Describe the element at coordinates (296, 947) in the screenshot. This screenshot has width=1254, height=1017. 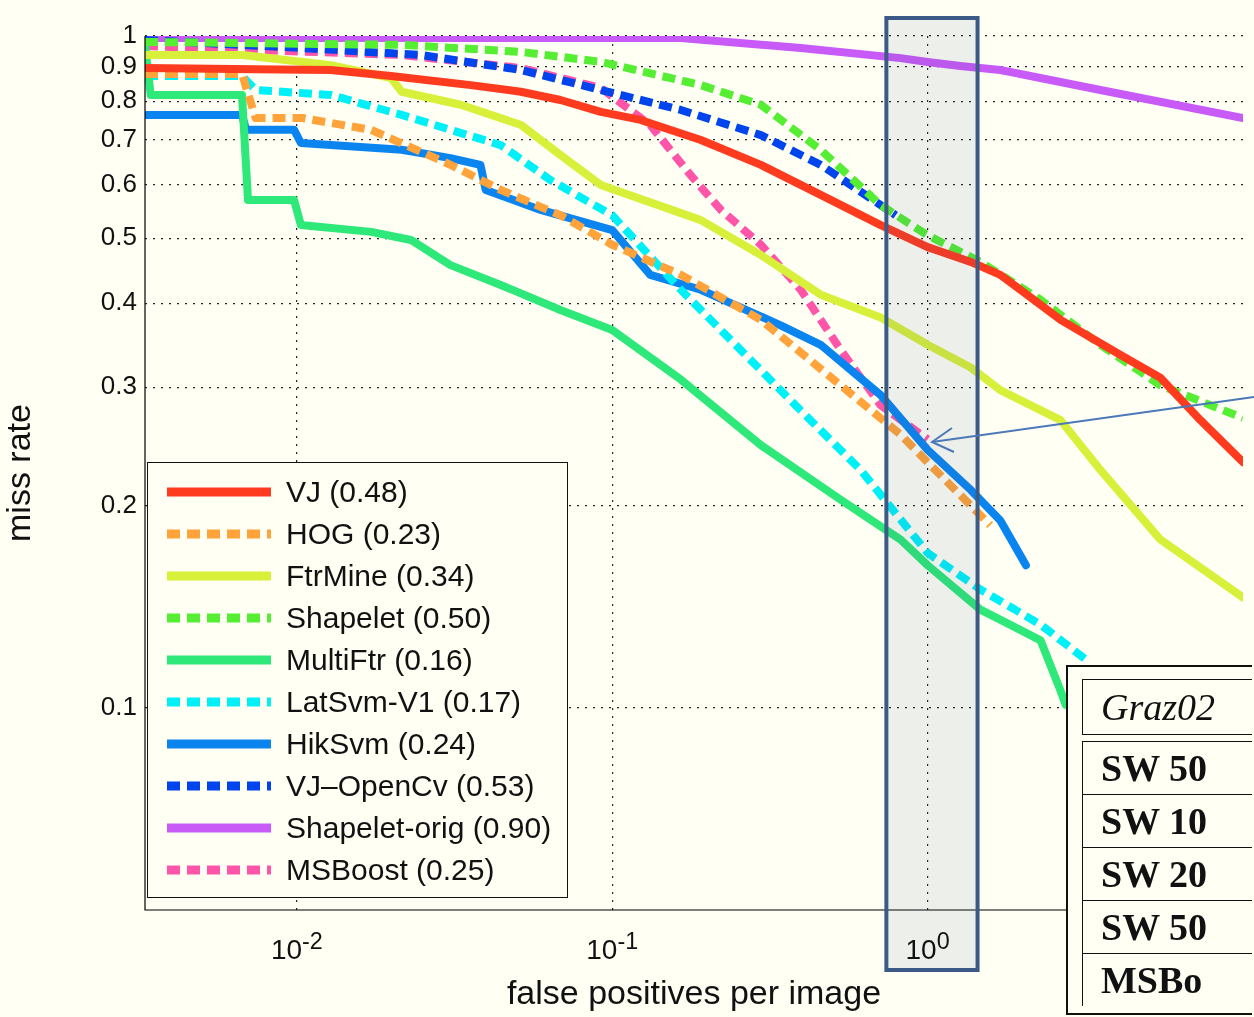
I see `x-tick-label: 10$^{-2}$` at that location.